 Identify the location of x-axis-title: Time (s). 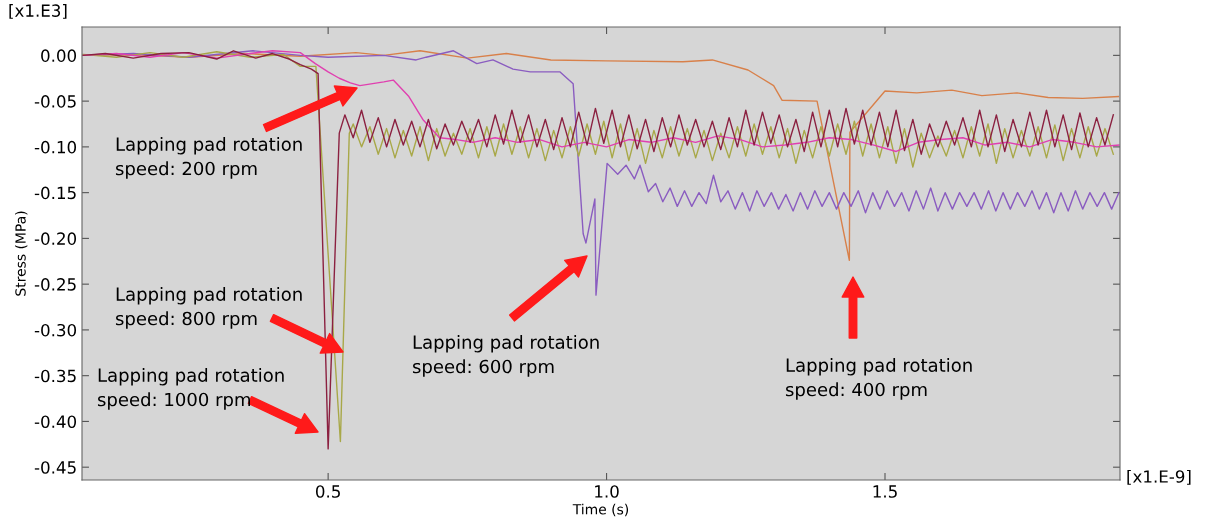
(600, 510).